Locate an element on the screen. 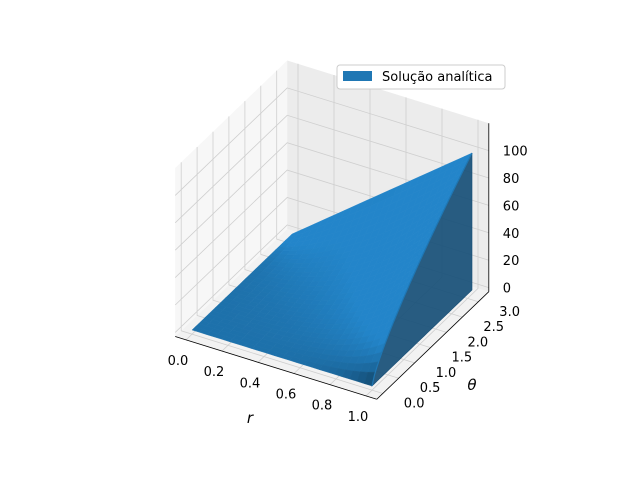  r-axis-line is located at coordinates (276, 368).